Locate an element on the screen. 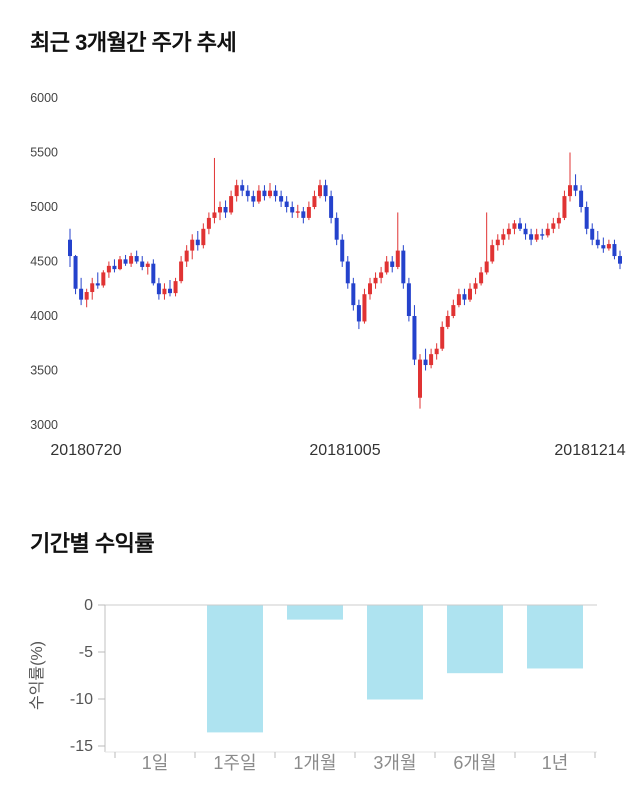 The height and width of the screenshot is (810, 640). svg-text: 3000 is located at coordinates (44, 425).